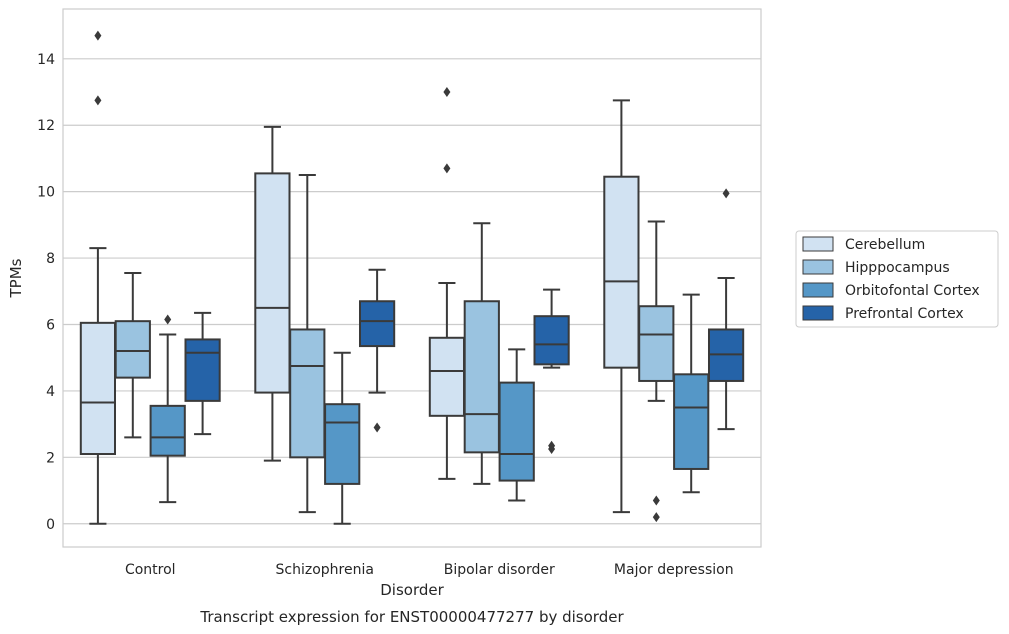  I want to click on x-axis-title: Disorder, so click(412, 590).